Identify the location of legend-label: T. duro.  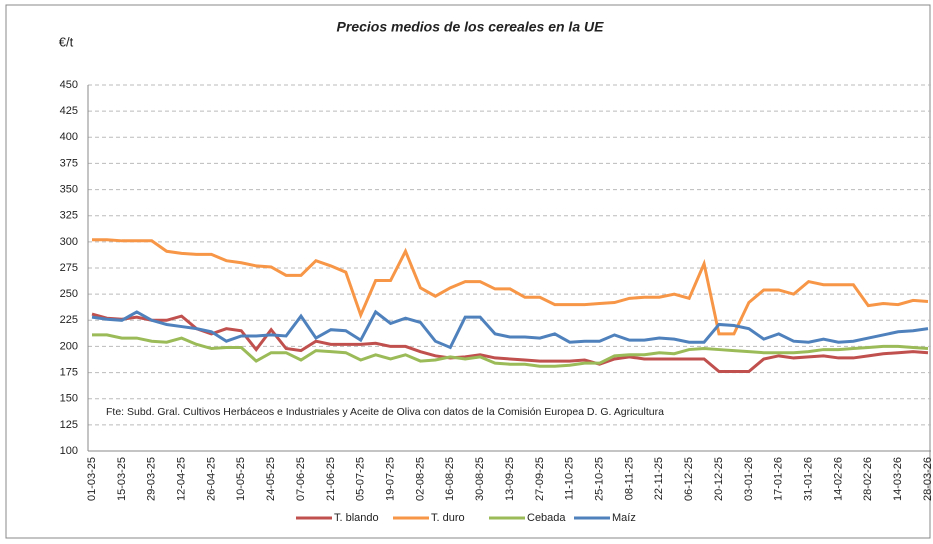
(448, 518).